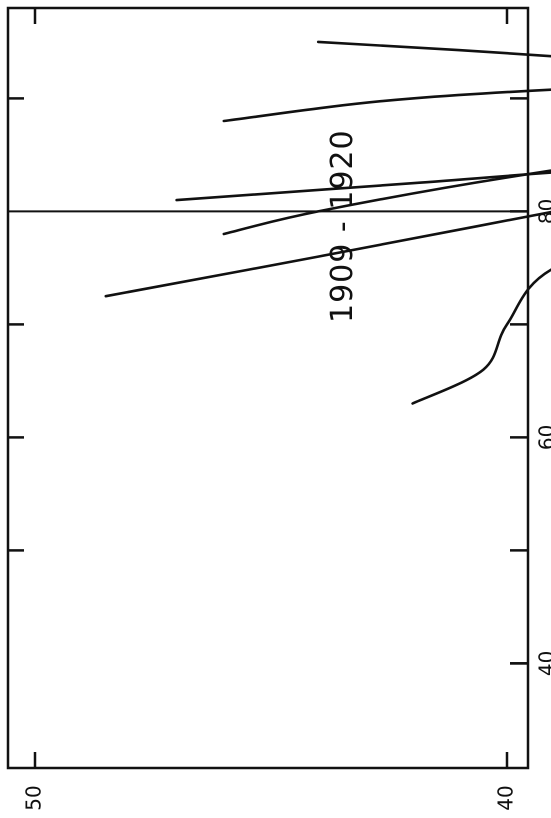 This screenshot has width=551, height=818. Describe the element at coordinates (34, 797) in the screenshot. I see `y-tick-label: 50` at that location.